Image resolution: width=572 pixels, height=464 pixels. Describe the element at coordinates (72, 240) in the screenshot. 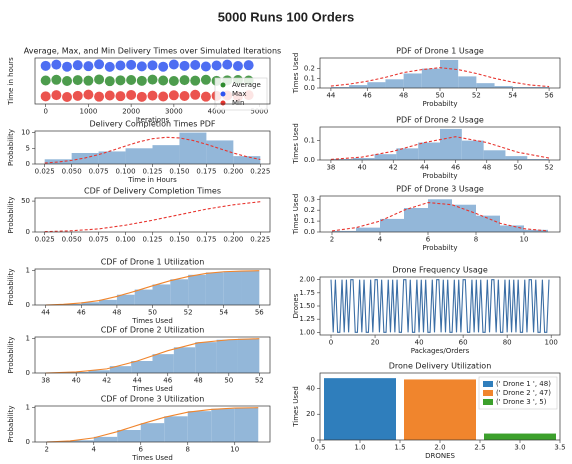

I see `x-tick-label: 0.050` at that location.